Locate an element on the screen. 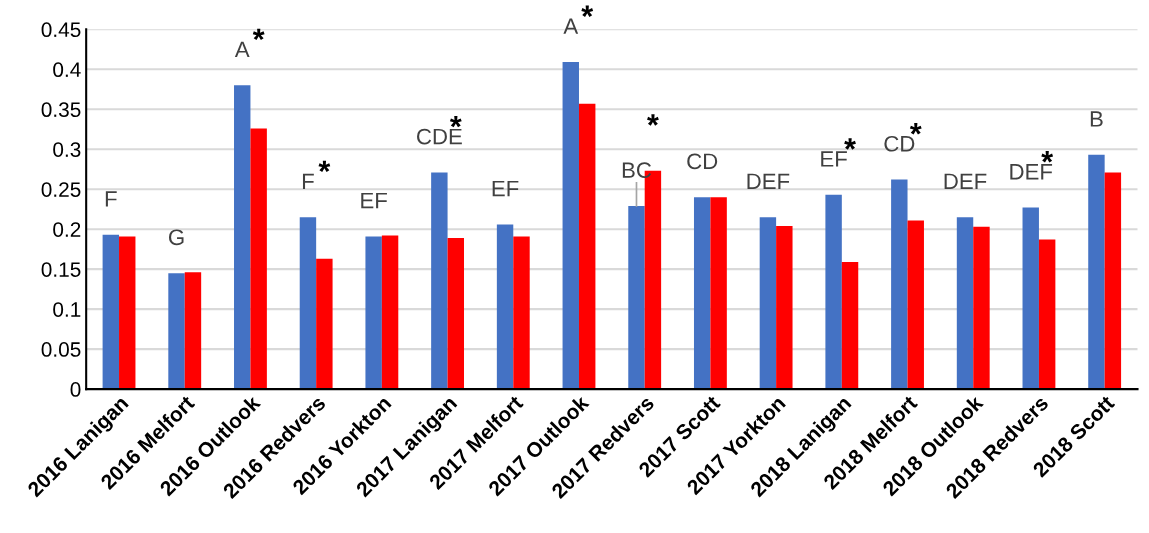 The image size is (1149, 533). y-tick-label: 0.3 is located at coordinates (67, 149).